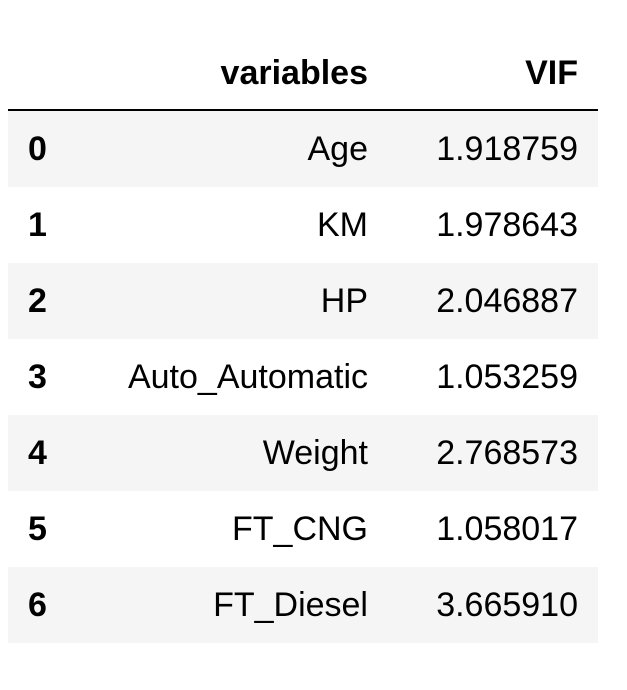 Image resolution: width=627 pixels, height=690 pixels. Describe the element at coordinates (233, 377) in the screenshot. I see `variable-cell: Auto_Automatic` at that location.